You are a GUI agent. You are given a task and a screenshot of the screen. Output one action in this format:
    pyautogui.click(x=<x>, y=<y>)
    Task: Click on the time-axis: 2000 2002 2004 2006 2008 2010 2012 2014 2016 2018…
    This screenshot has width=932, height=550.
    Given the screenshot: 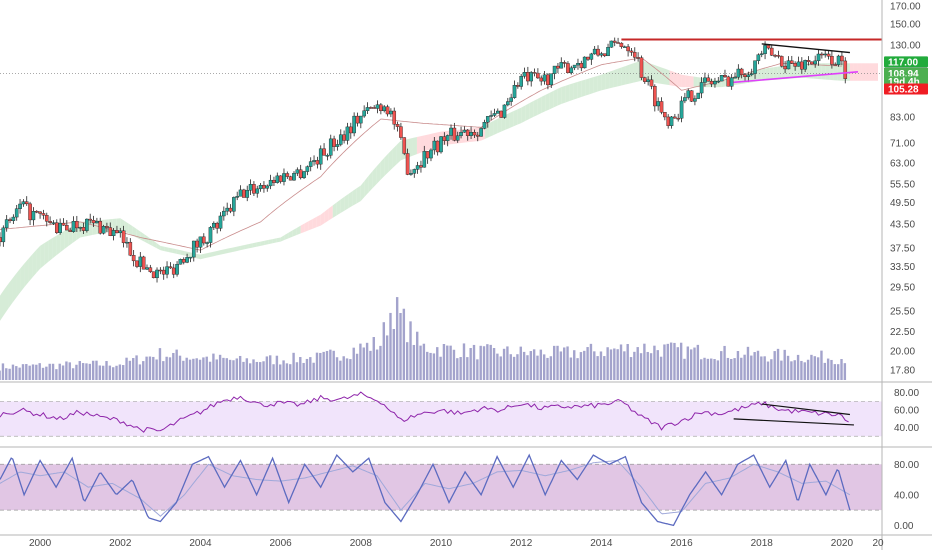 What is the action you would take?
    pyautogui.click(x=456, y=543)
    